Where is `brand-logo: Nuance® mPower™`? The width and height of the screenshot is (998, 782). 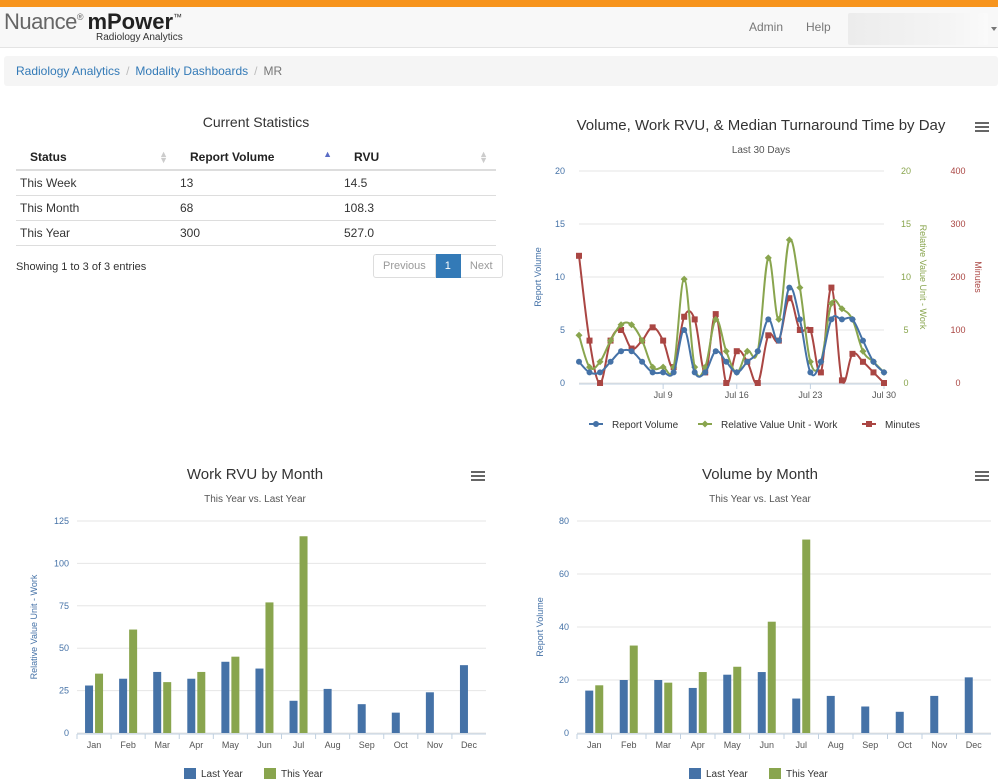 brand-logo: Nuance® mPower™ is located at coordinates (93, 22).